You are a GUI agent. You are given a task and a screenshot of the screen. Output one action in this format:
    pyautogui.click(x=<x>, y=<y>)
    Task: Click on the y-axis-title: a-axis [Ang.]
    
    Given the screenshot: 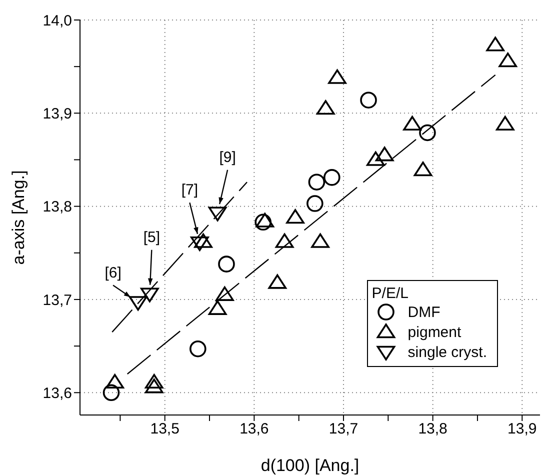 What is the action you would take?
    pyautogui.click(x=18, y=217)
    